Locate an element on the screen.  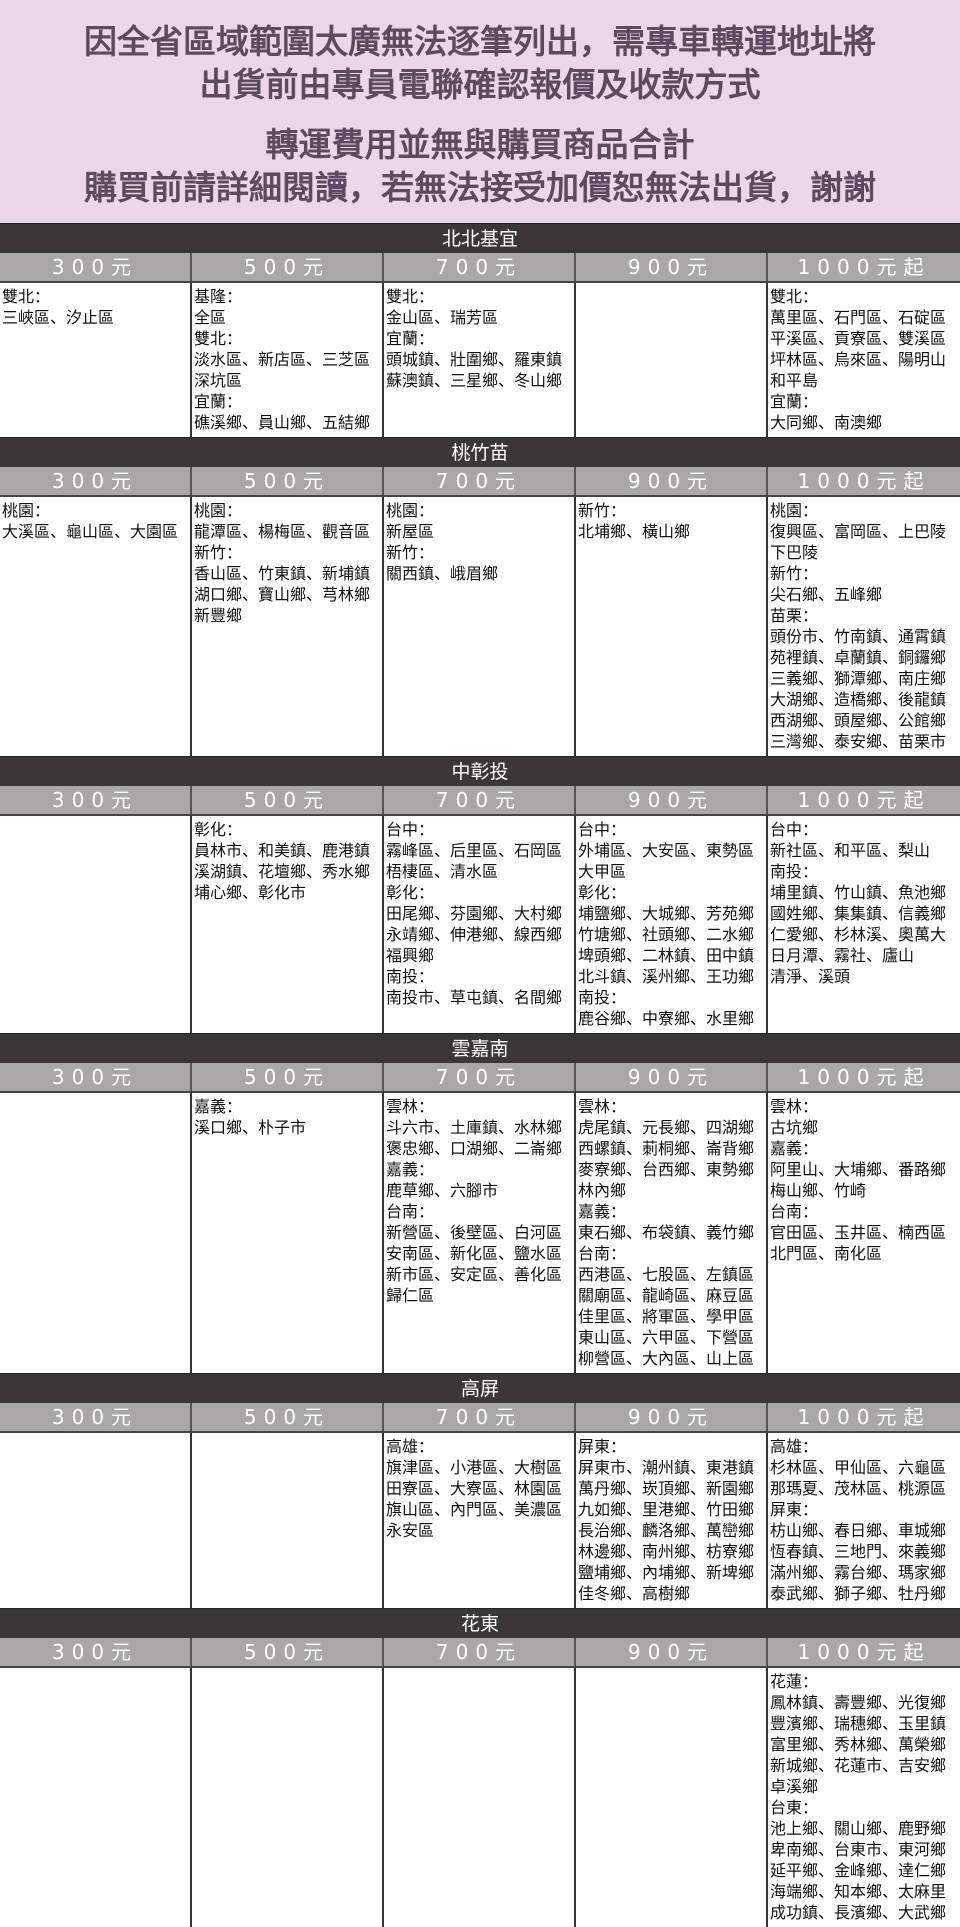
district-list: 平溪區、貢寮區、雙溪區 is located at coordinates (858, 338).